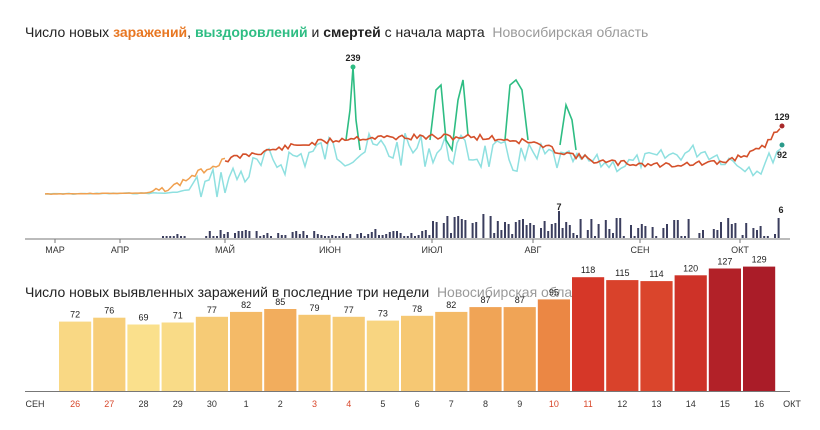 The height and width of the screenshot is (430, 820). What do you see at coordinates (485, 404) in the screenshot?
I see `category-label: 8` at bounding box center [485, 404].